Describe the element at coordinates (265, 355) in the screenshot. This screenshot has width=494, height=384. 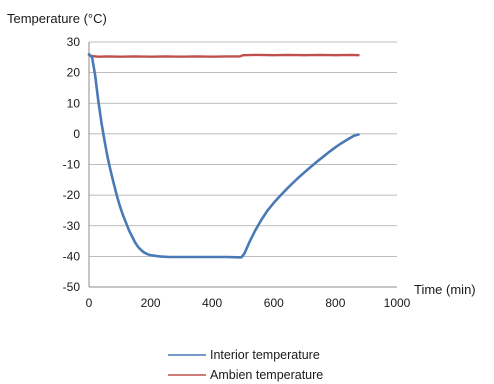
I see `legend-label-interior: Interior temperature` at that location.